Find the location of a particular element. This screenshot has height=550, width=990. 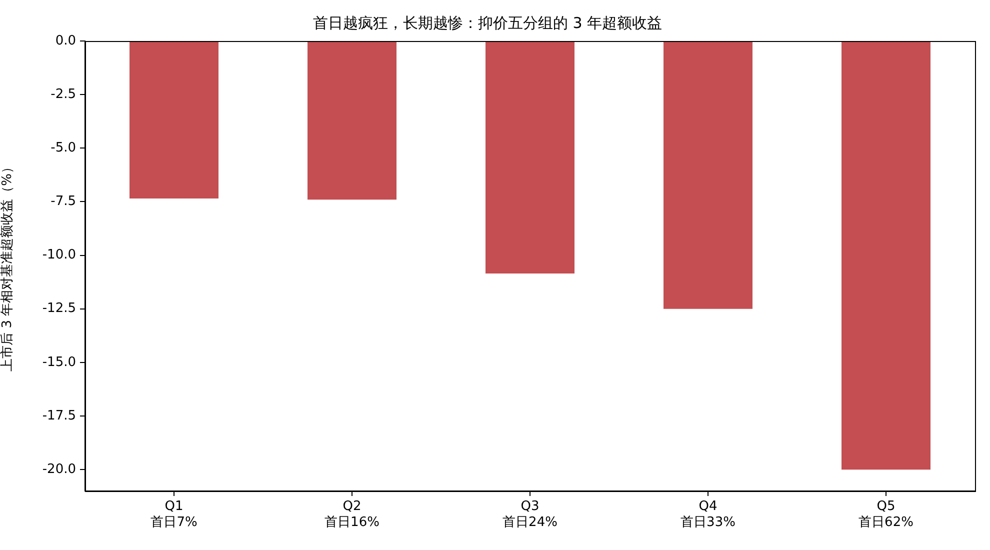

x-tick-label: Q4 首日33% is located at coordinates (708, 514).